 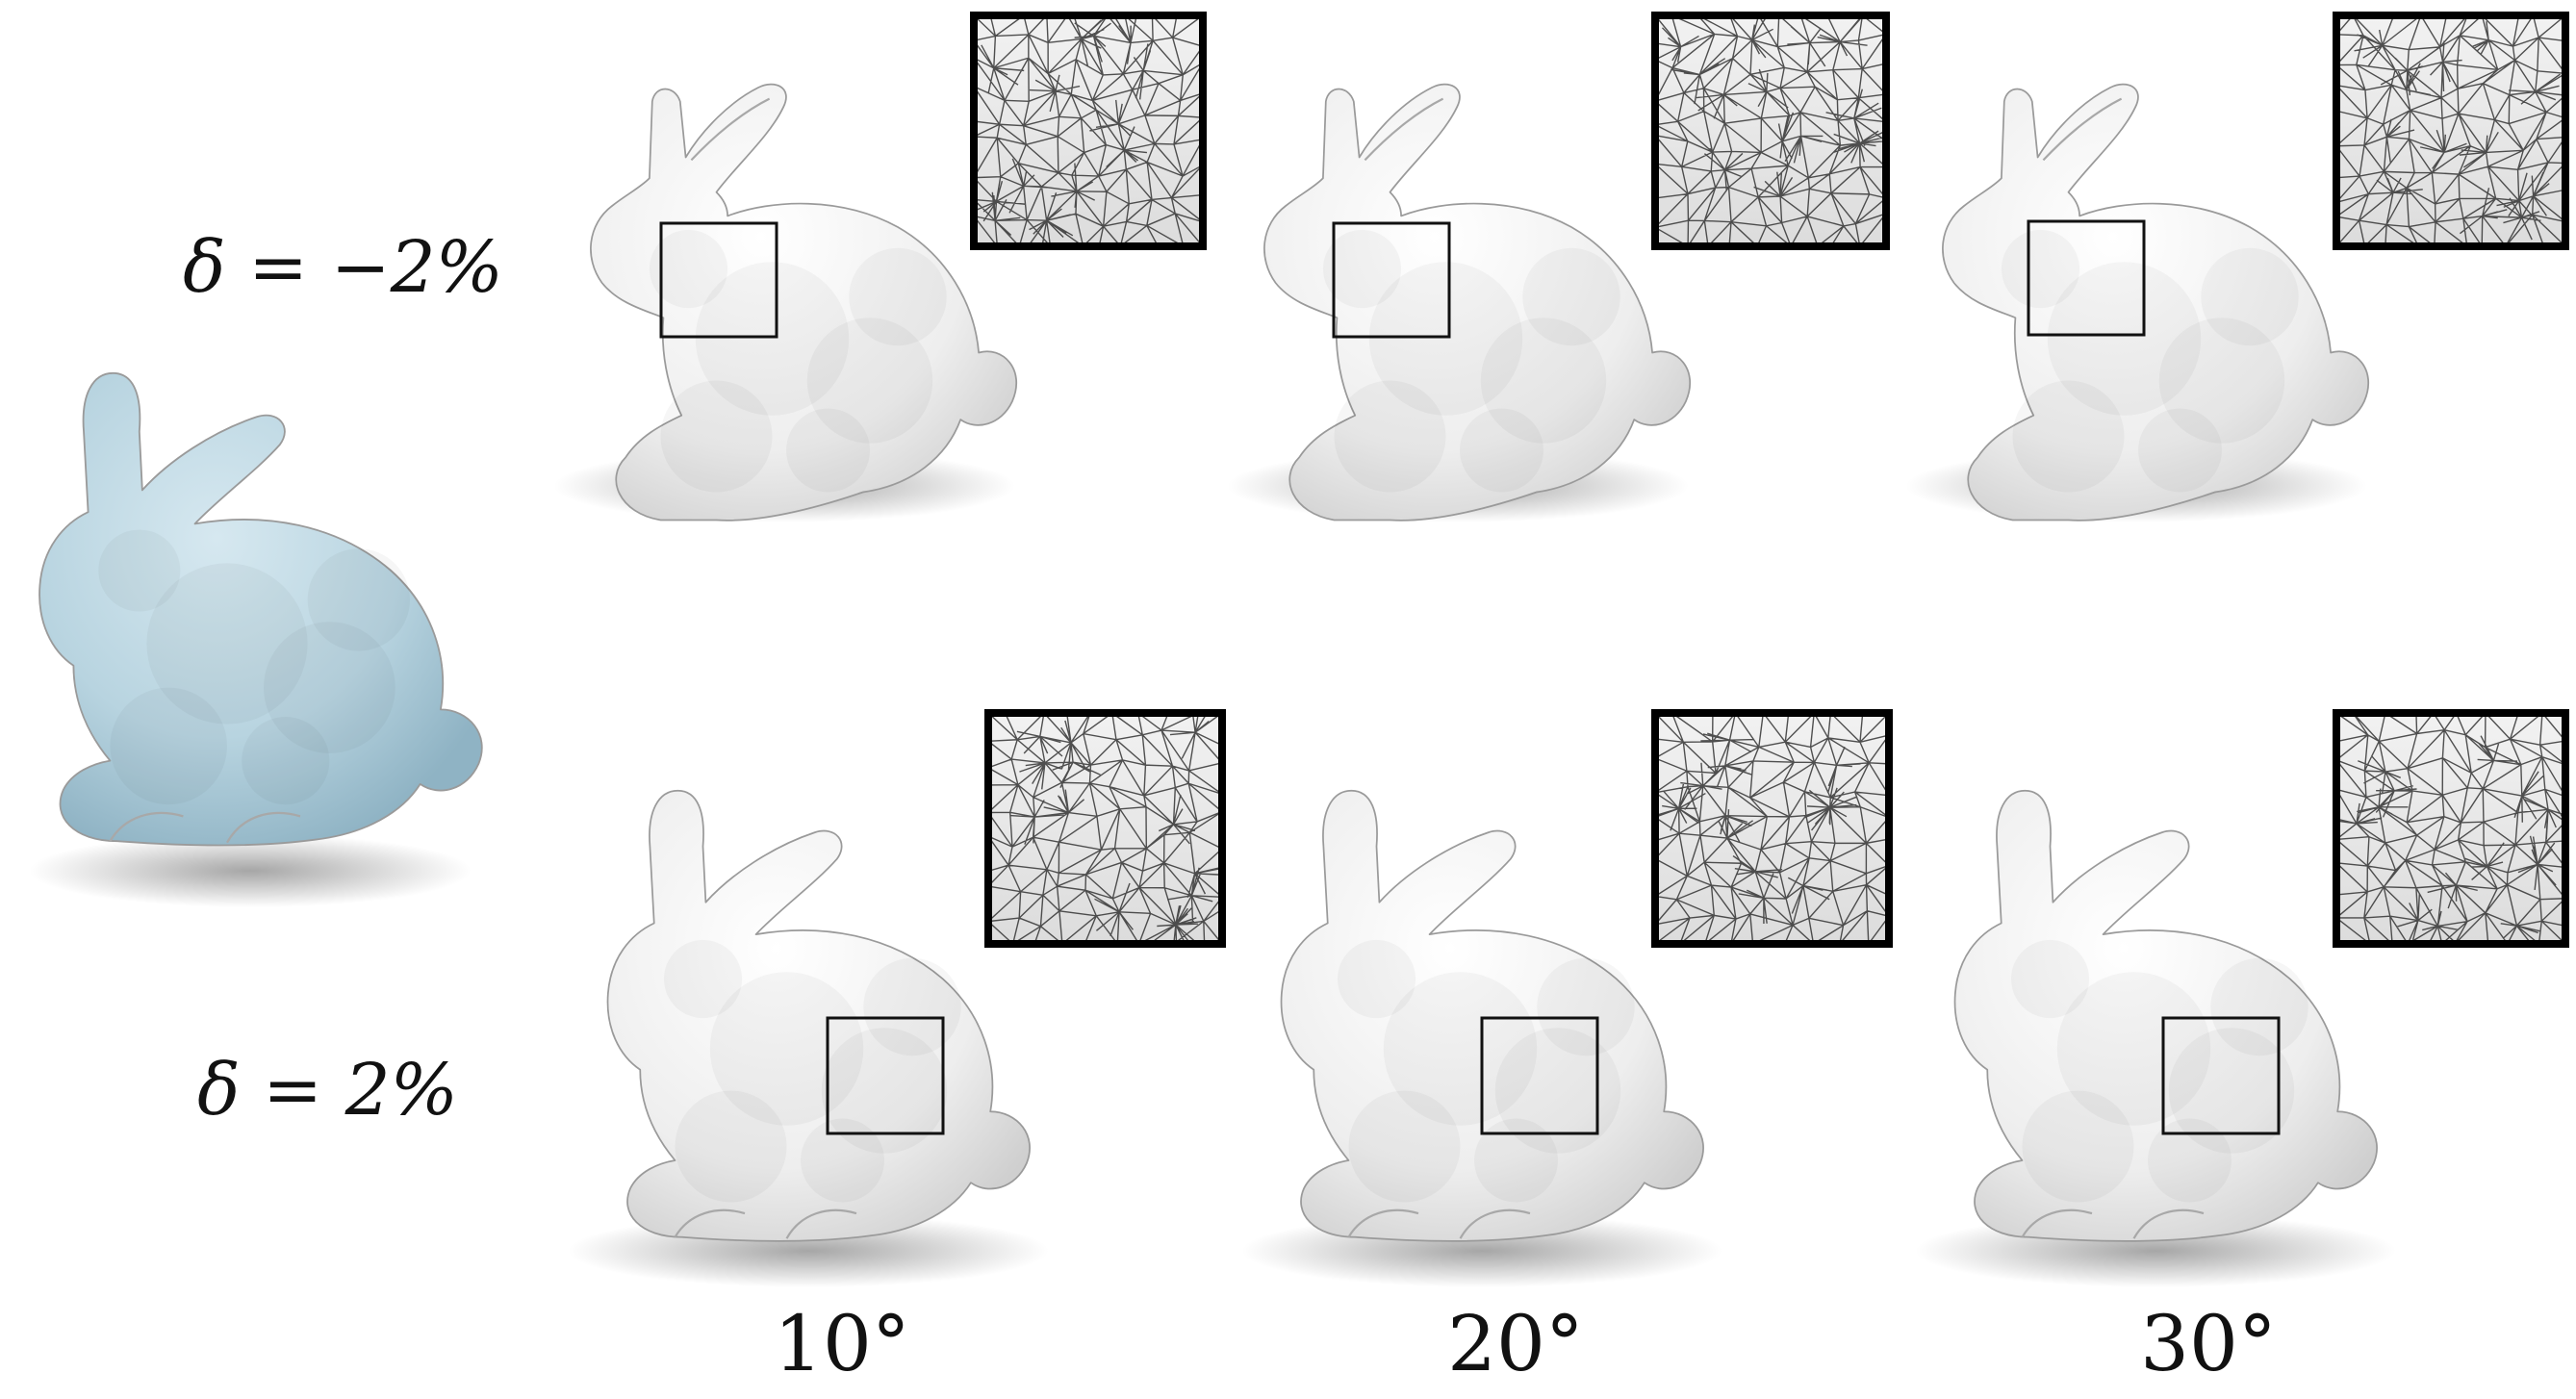 What do you see at coordinates (2208, 1343) in the screenshot?
I see `column-label-30: 30°` at bounding box center [2208, 1343].